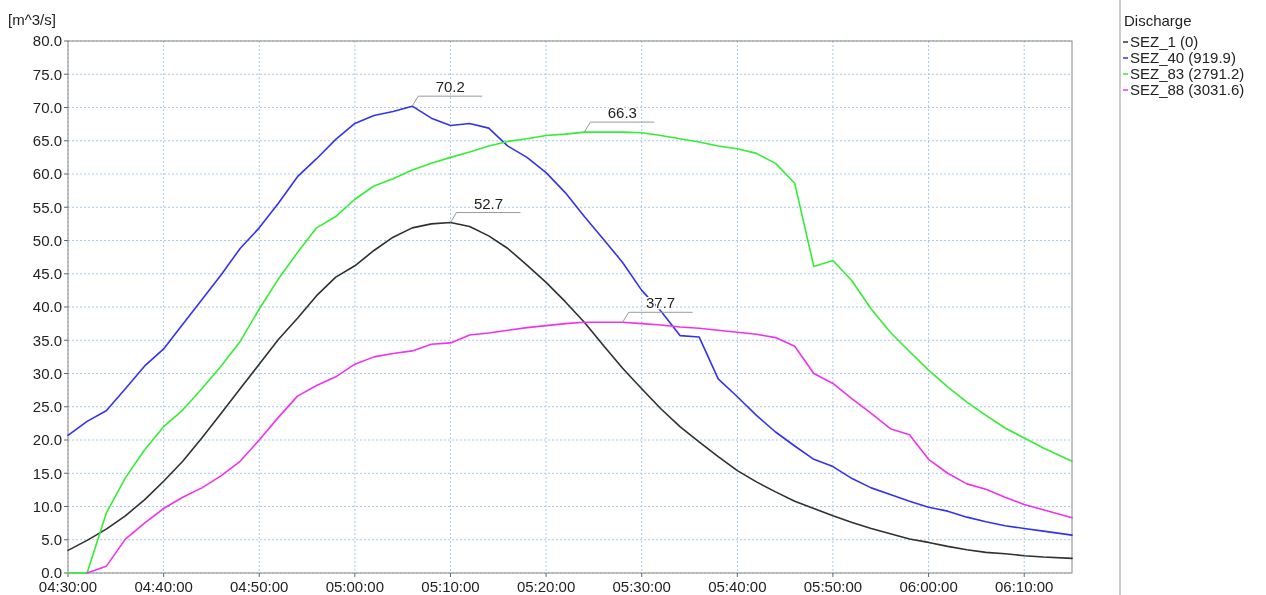 The height and width of the screenshot is (595, 1266). Describe the element at coordinates (47, 240) in the screenshot. I see `y-tick-label: 50.0` at that location.